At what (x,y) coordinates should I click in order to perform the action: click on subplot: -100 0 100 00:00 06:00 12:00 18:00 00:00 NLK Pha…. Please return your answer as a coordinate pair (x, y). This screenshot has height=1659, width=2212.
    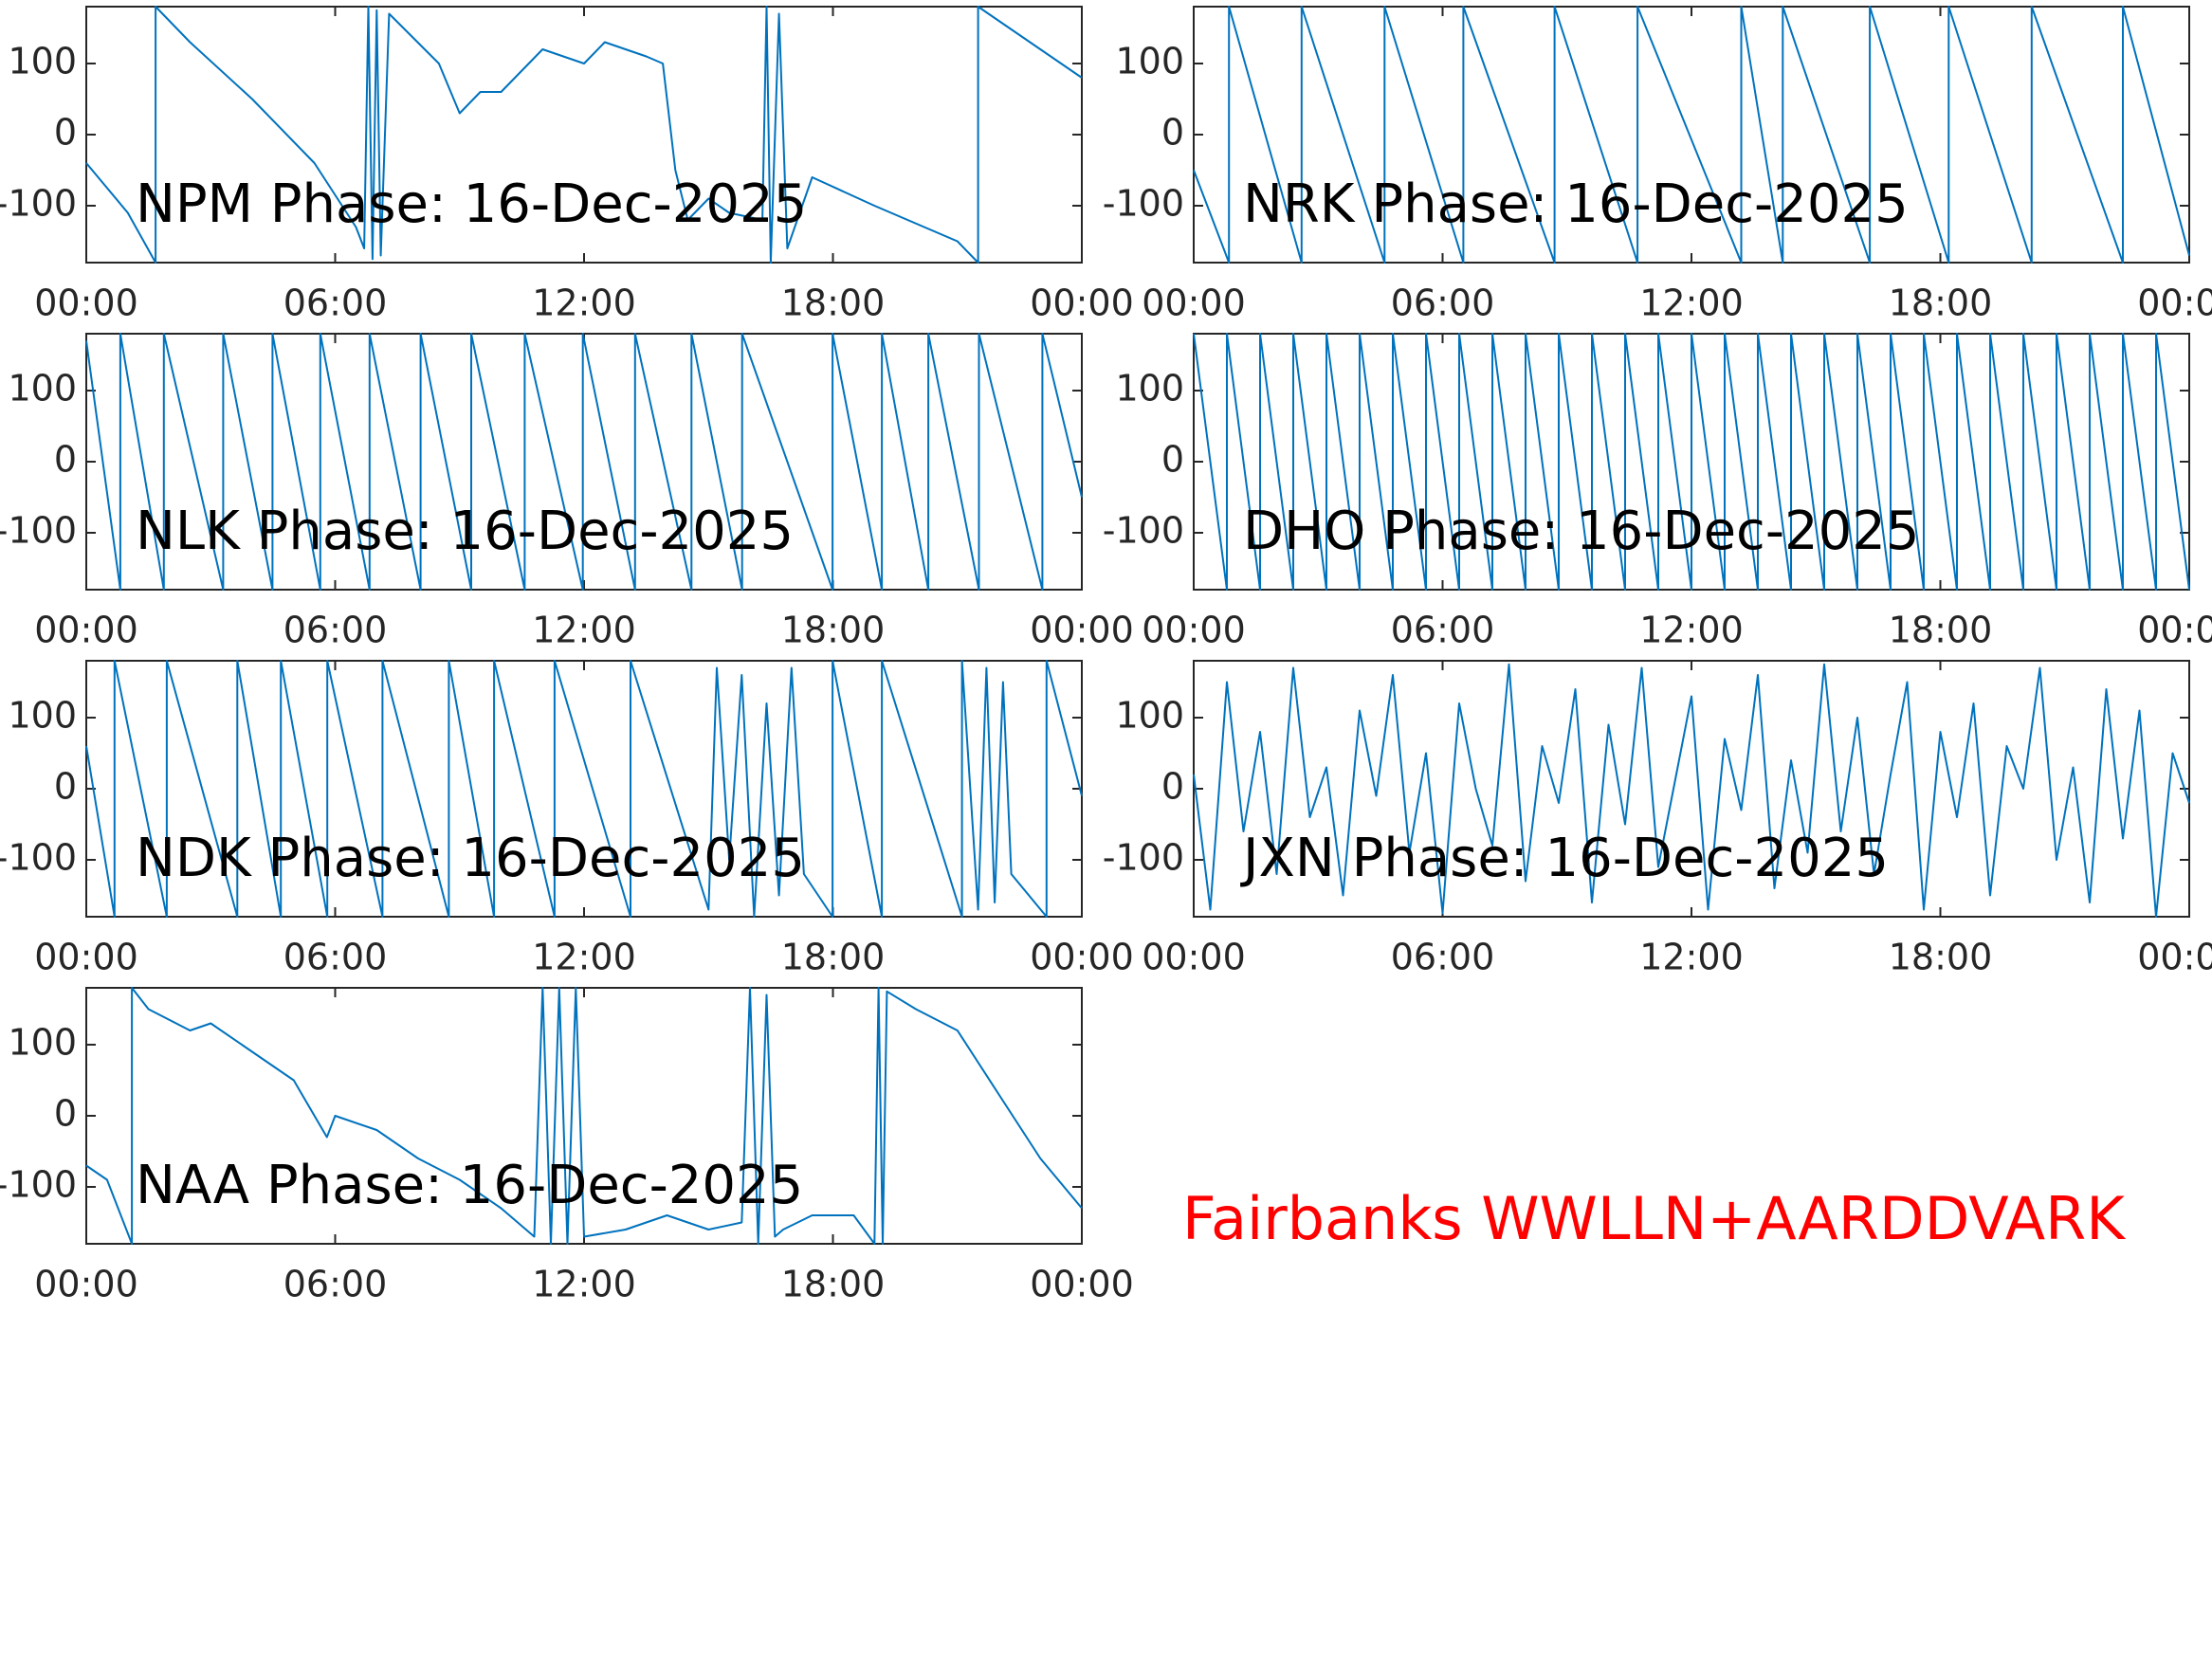
    Looking at the image, I should click on (567, 492).